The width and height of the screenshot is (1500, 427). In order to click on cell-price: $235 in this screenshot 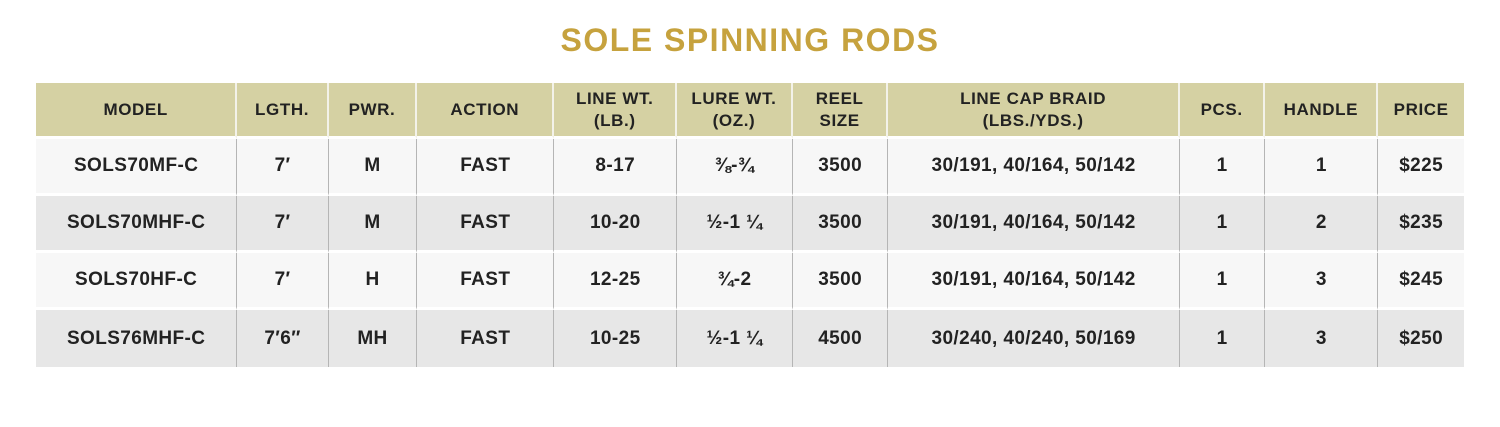, I will do `click(1421, 224)`.